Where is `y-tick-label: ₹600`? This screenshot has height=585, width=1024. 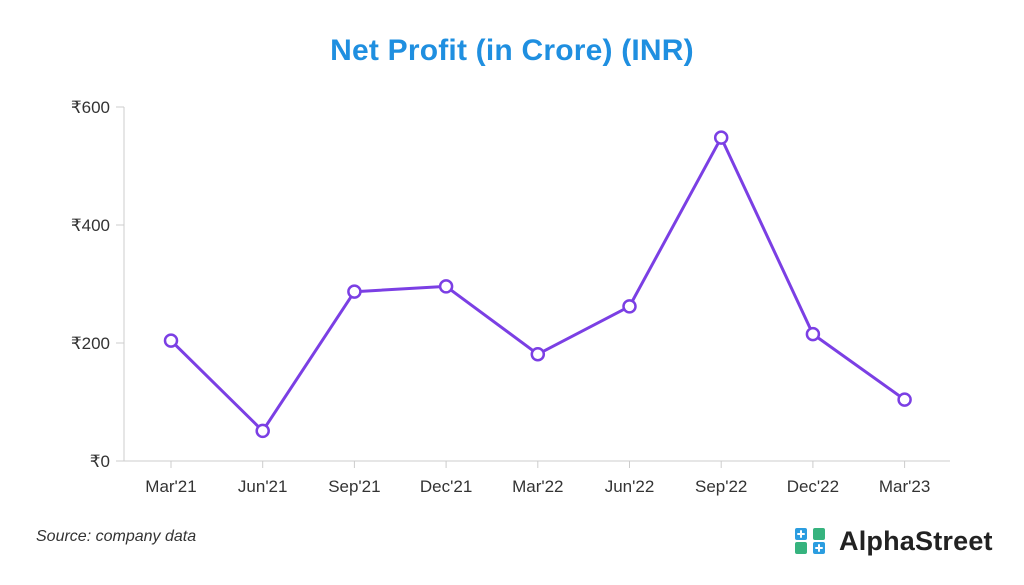 y-tick-label: ₹600 is located at coordinates (90, 107).